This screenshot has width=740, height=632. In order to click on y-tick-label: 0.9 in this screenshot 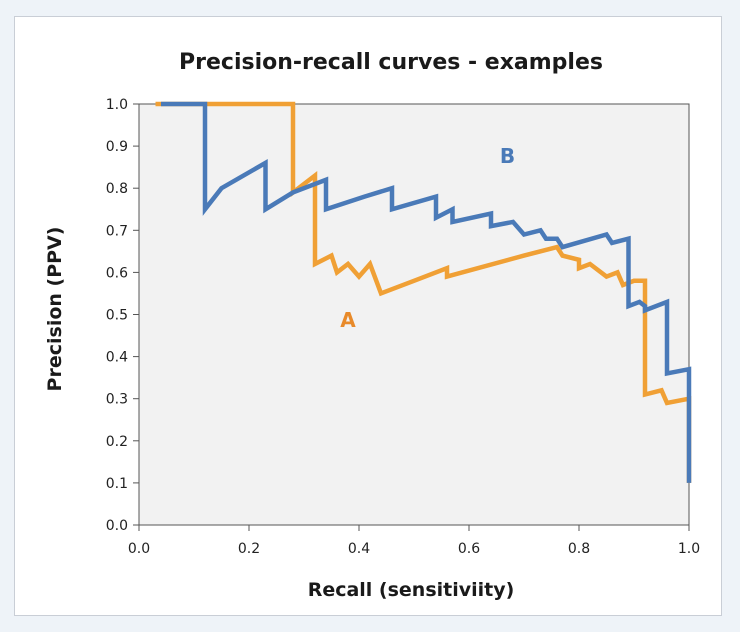, I will do `click(117, 147)`.